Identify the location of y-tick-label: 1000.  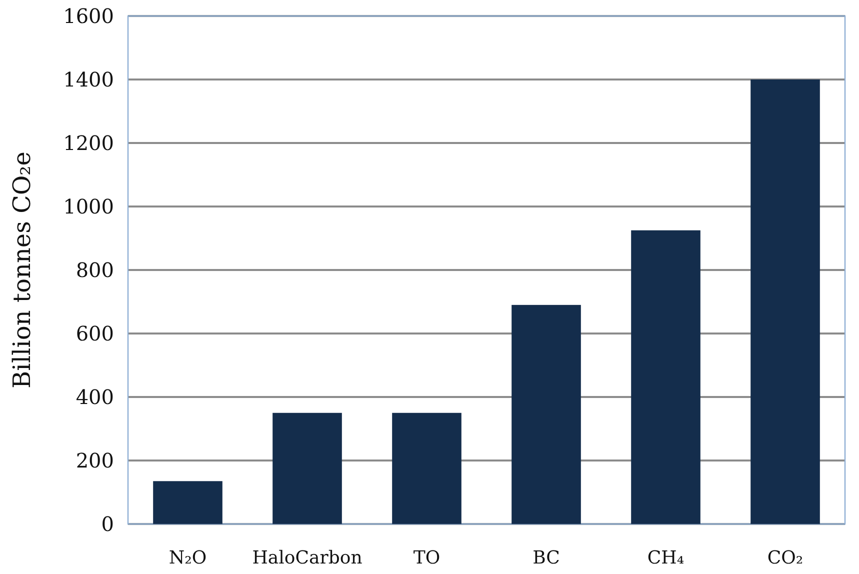
(88, 206).